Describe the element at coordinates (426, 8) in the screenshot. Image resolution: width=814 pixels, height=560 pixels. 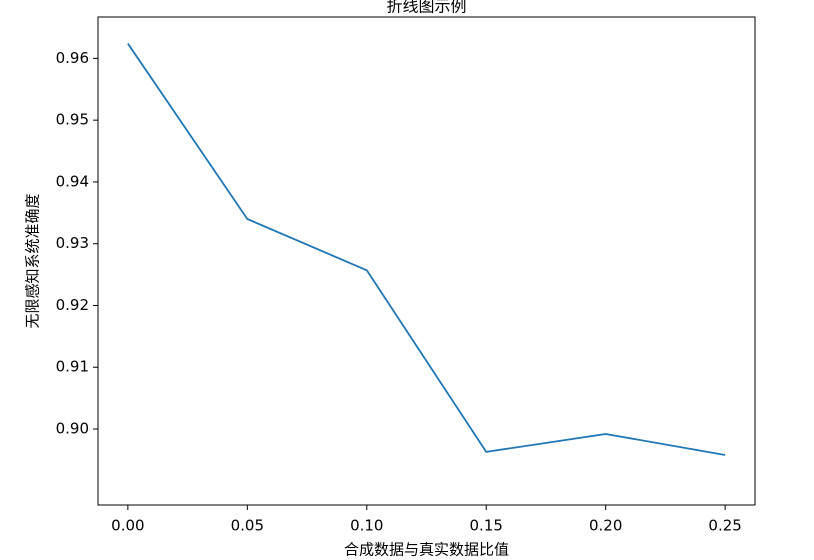
I see `chart-title: 折线图示例` at that location.